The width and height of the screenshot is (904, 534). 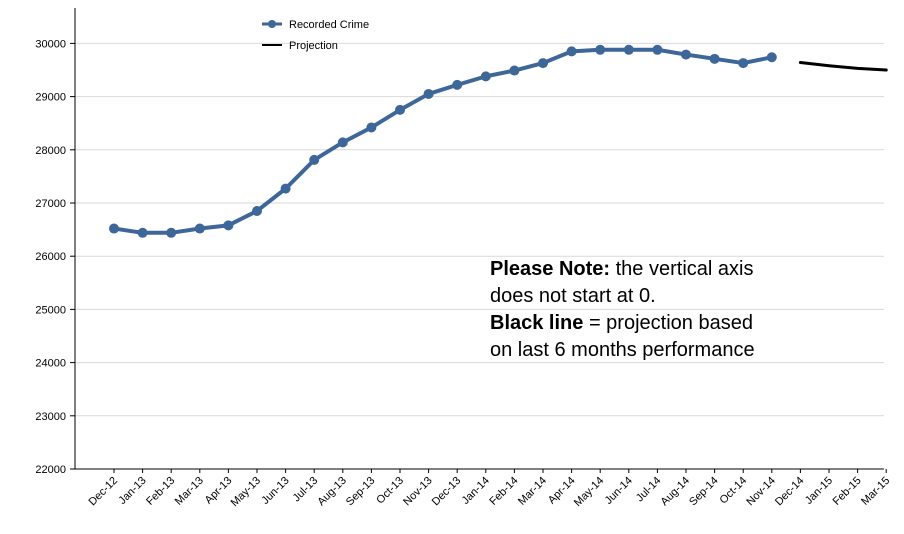 I want to click on y-tick-label: 26000, so click(x=50, y=257).